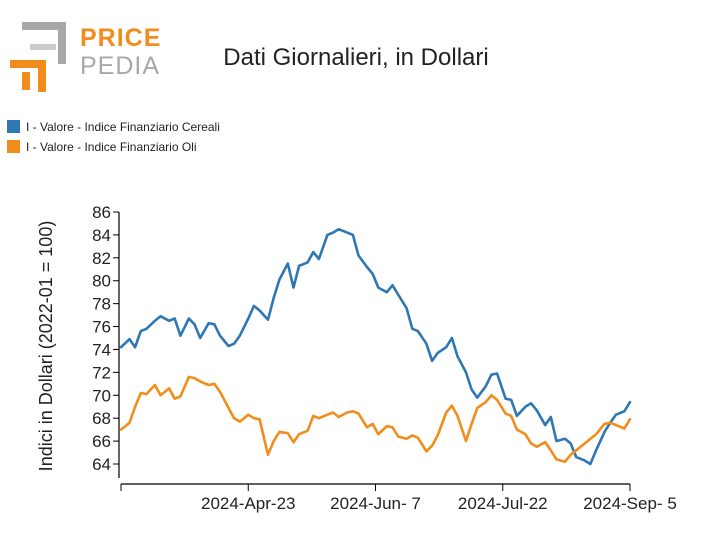 This screenshot has width=712, height=555. I want to click on legend-swatch-cereali, so click(13, 126).